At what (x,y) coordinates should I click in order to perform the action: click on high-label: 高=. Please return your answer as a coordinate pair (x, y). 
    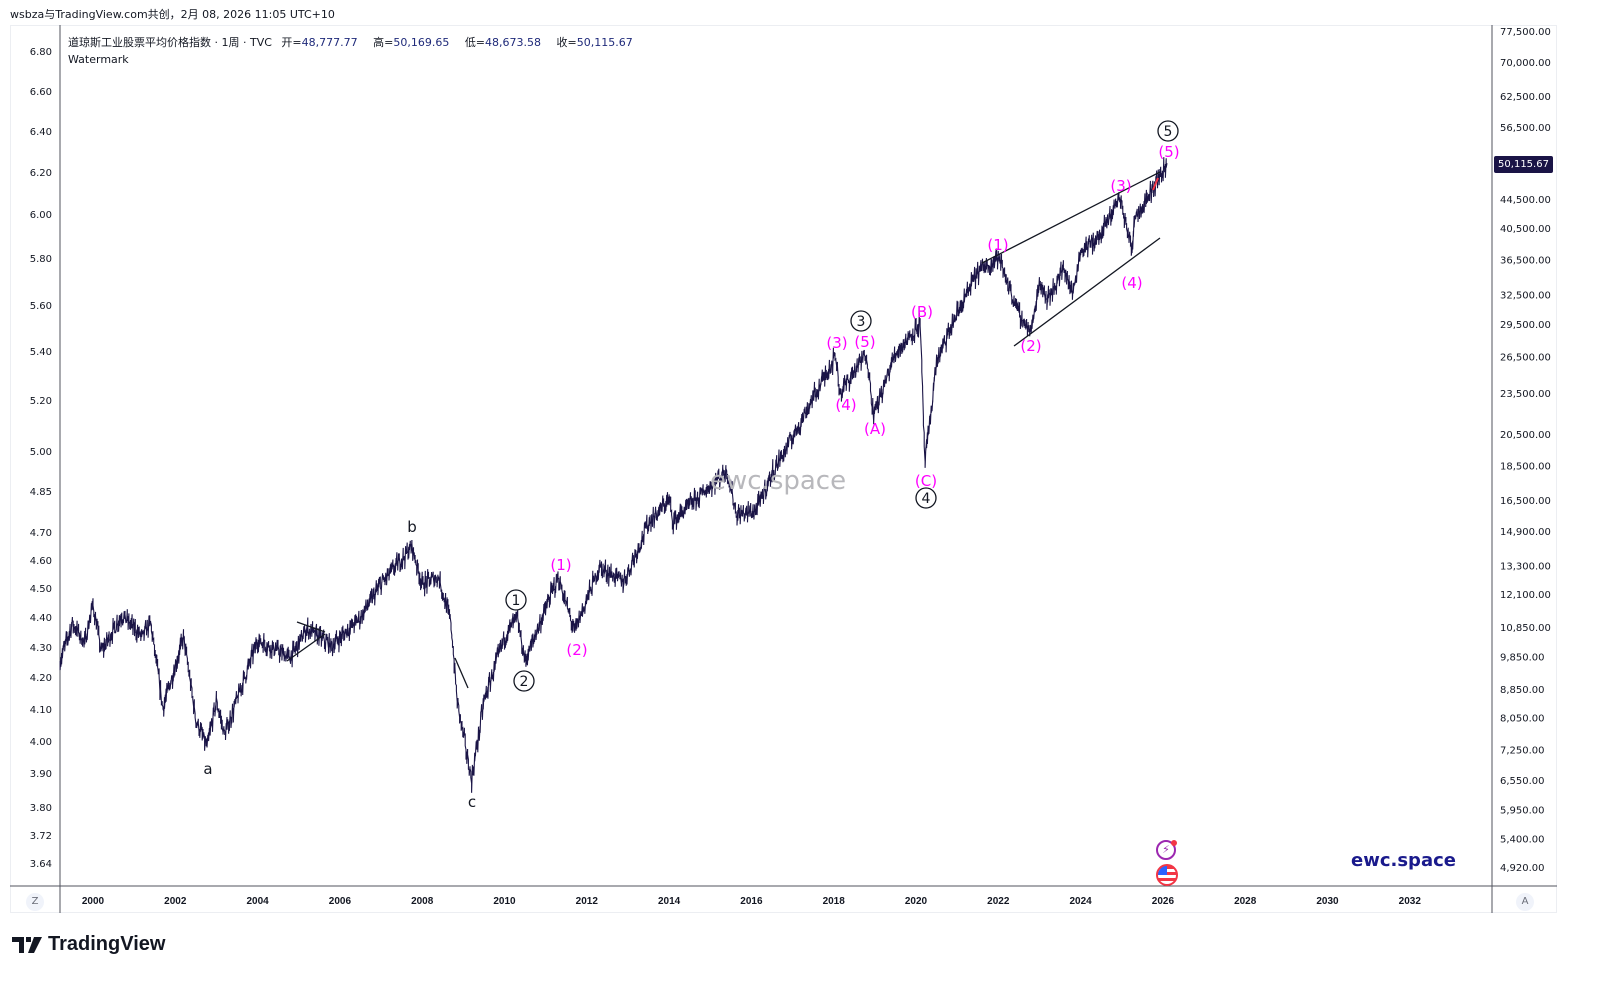
    Looking at the image, I should click on (383, 42).